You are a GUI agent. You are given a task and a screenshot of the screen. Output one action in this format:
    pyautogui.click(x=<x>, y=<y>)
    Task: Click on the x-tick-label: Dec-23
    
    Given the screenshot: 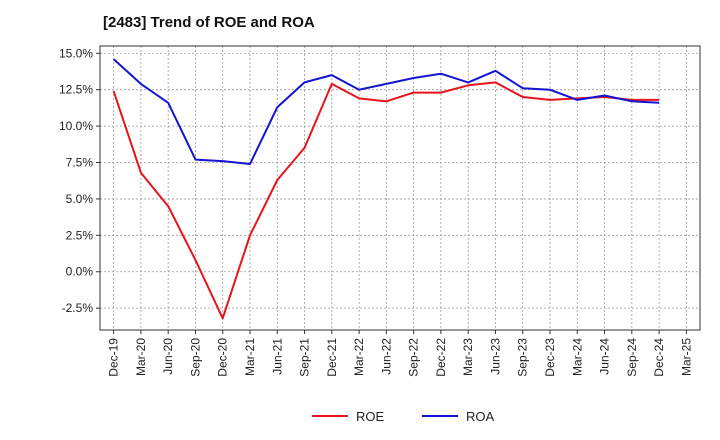 What is the action you would take?
    pyautogui.click(x=550, y=357)
    